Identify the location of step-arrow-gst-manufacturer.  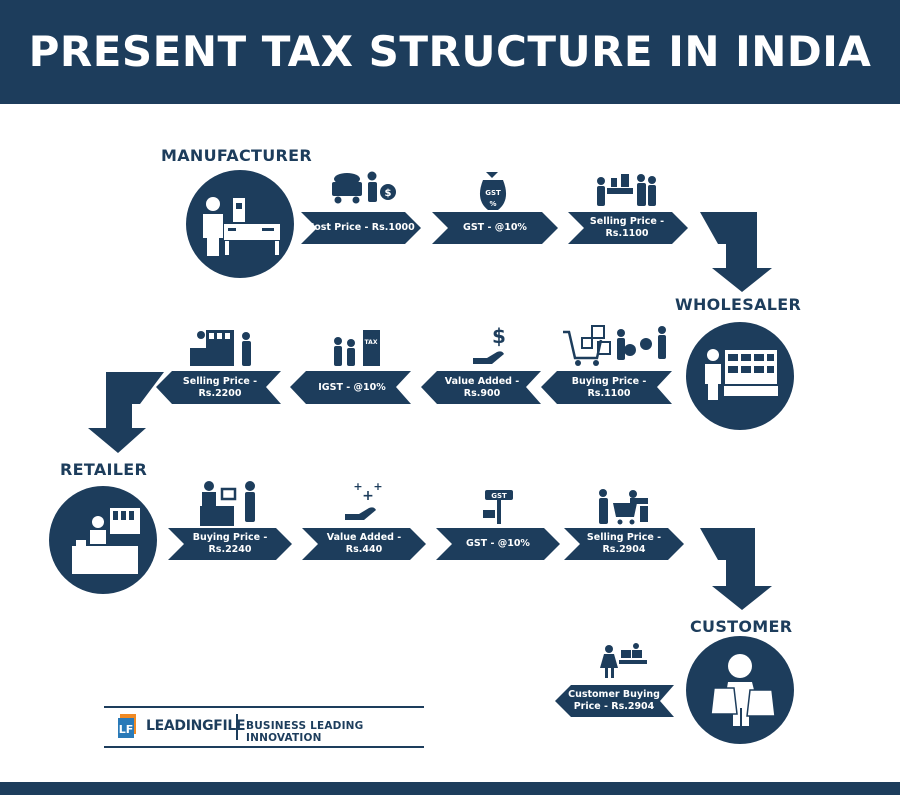
(495, 228).